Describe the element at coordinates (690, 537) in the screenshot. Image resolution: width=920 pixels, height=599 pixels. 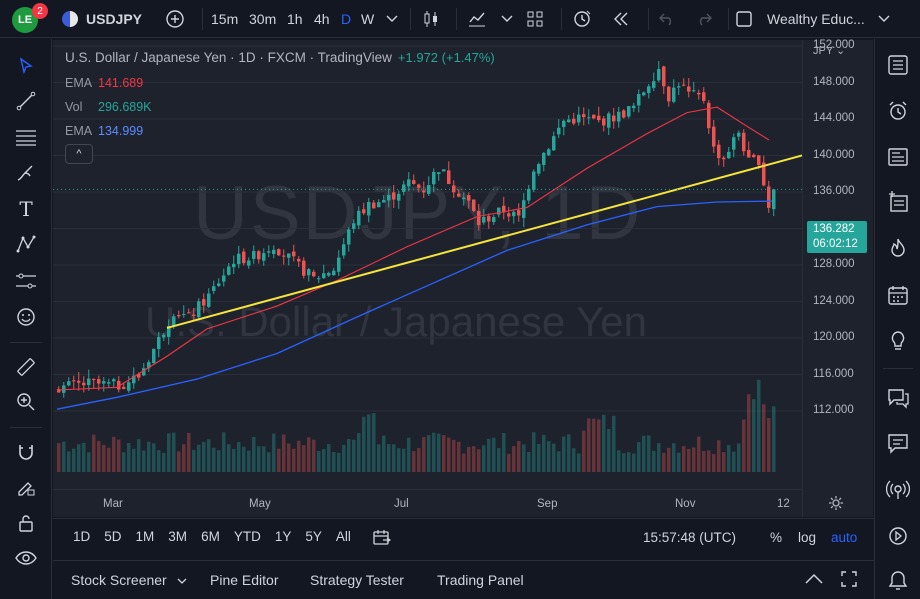
I see `utc-clock: 15:57:48 (UTC)` at that location.